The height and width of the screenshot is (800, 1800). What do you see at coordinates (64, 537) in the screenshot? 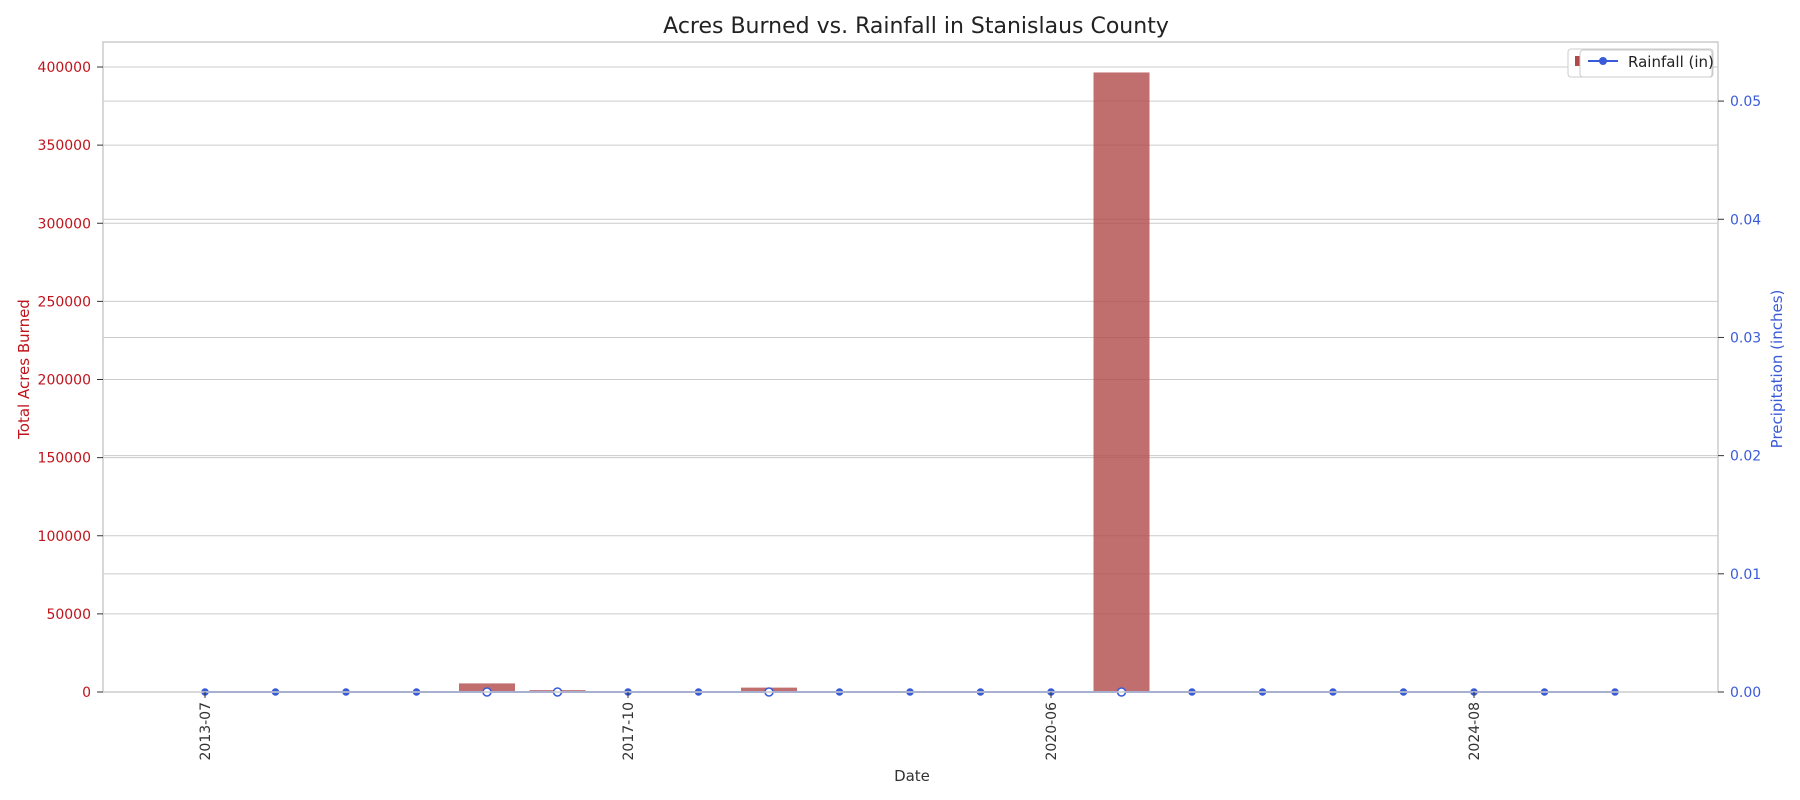
I see `left-tick-label: 100000` at bounding box center [64, 537].